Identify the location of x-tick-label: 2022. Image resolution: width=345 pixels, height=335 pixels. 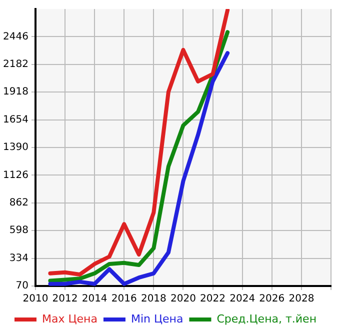
(213, 299).